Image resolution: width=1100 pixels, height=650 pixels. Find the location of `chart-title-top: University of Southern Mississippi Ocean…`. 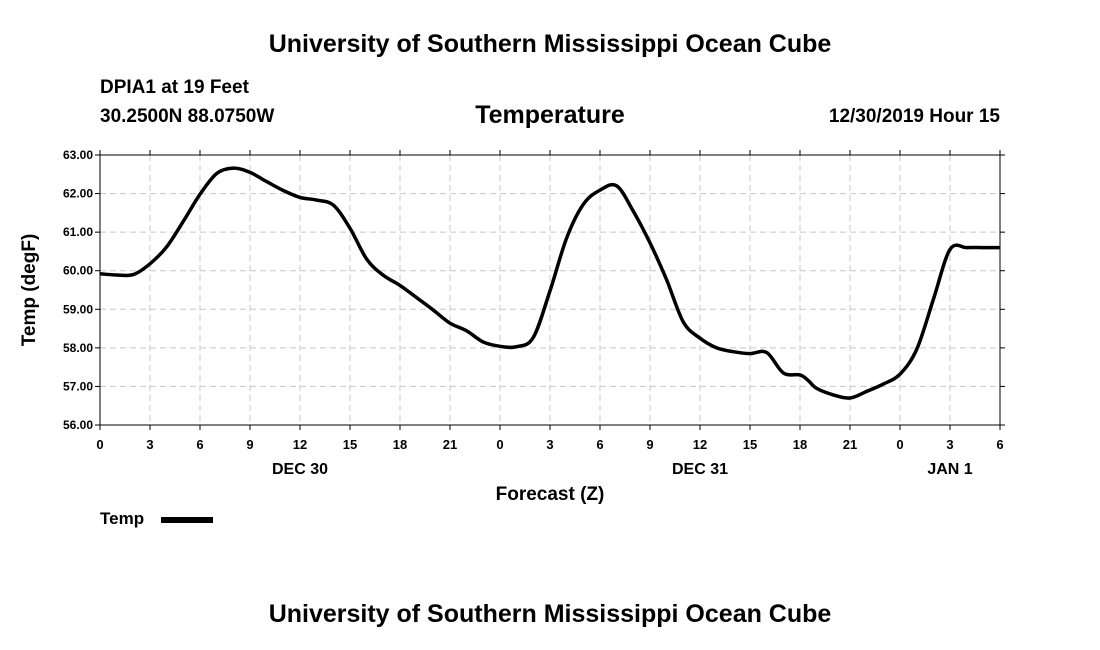

chart-title-top: University of Southern Mississippi Ocean… is located at coordinates (550, 44).